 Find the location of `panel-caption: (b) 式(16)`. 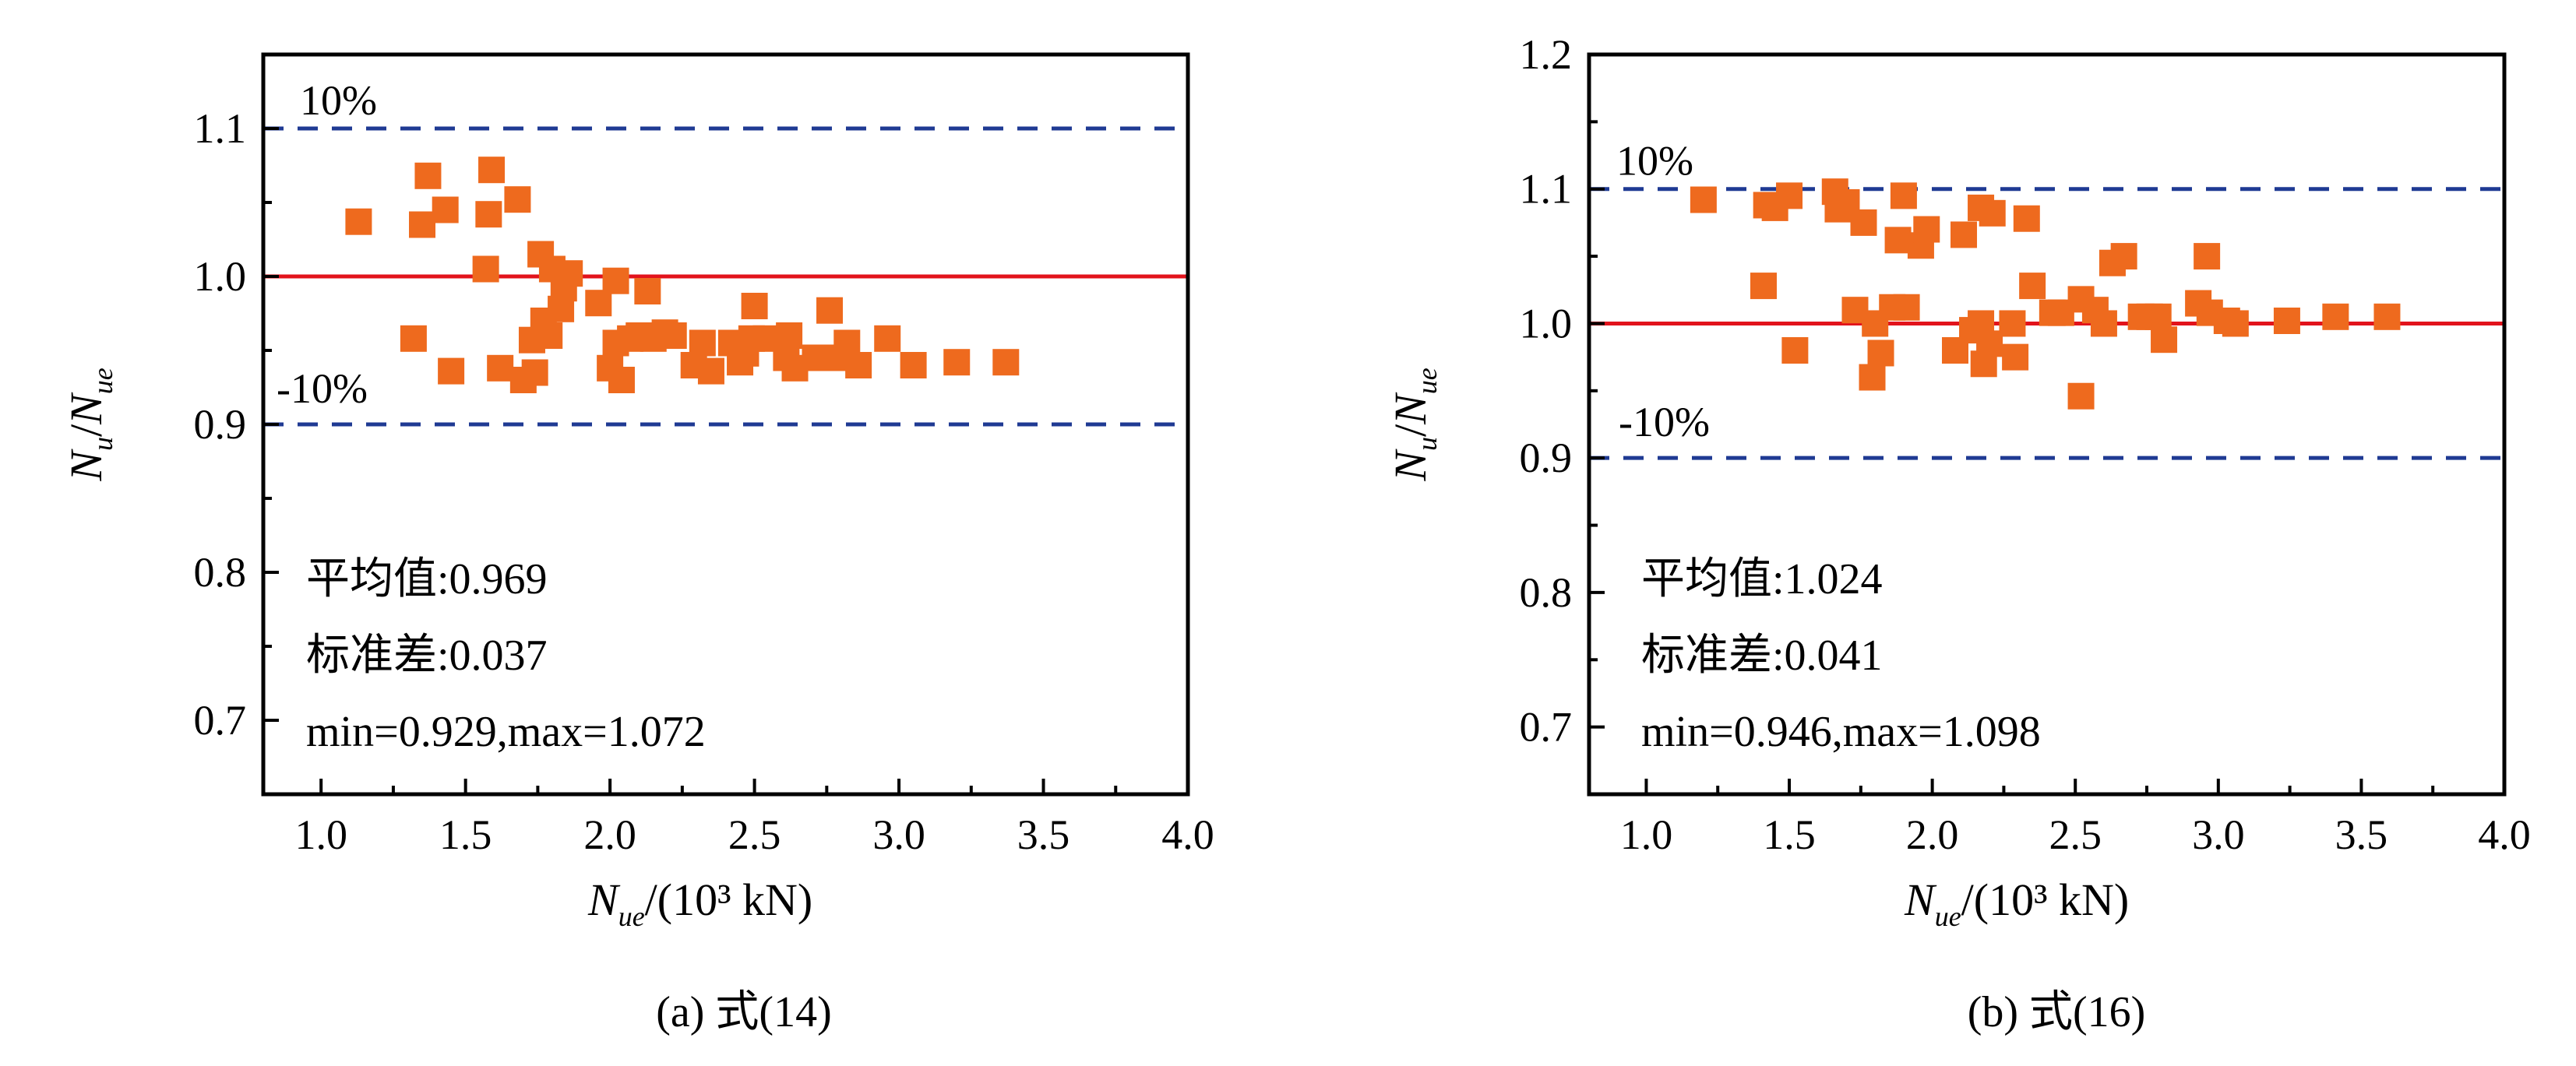

panel-caption: (b) 式(16) is located at coordinates (2057, 1012).